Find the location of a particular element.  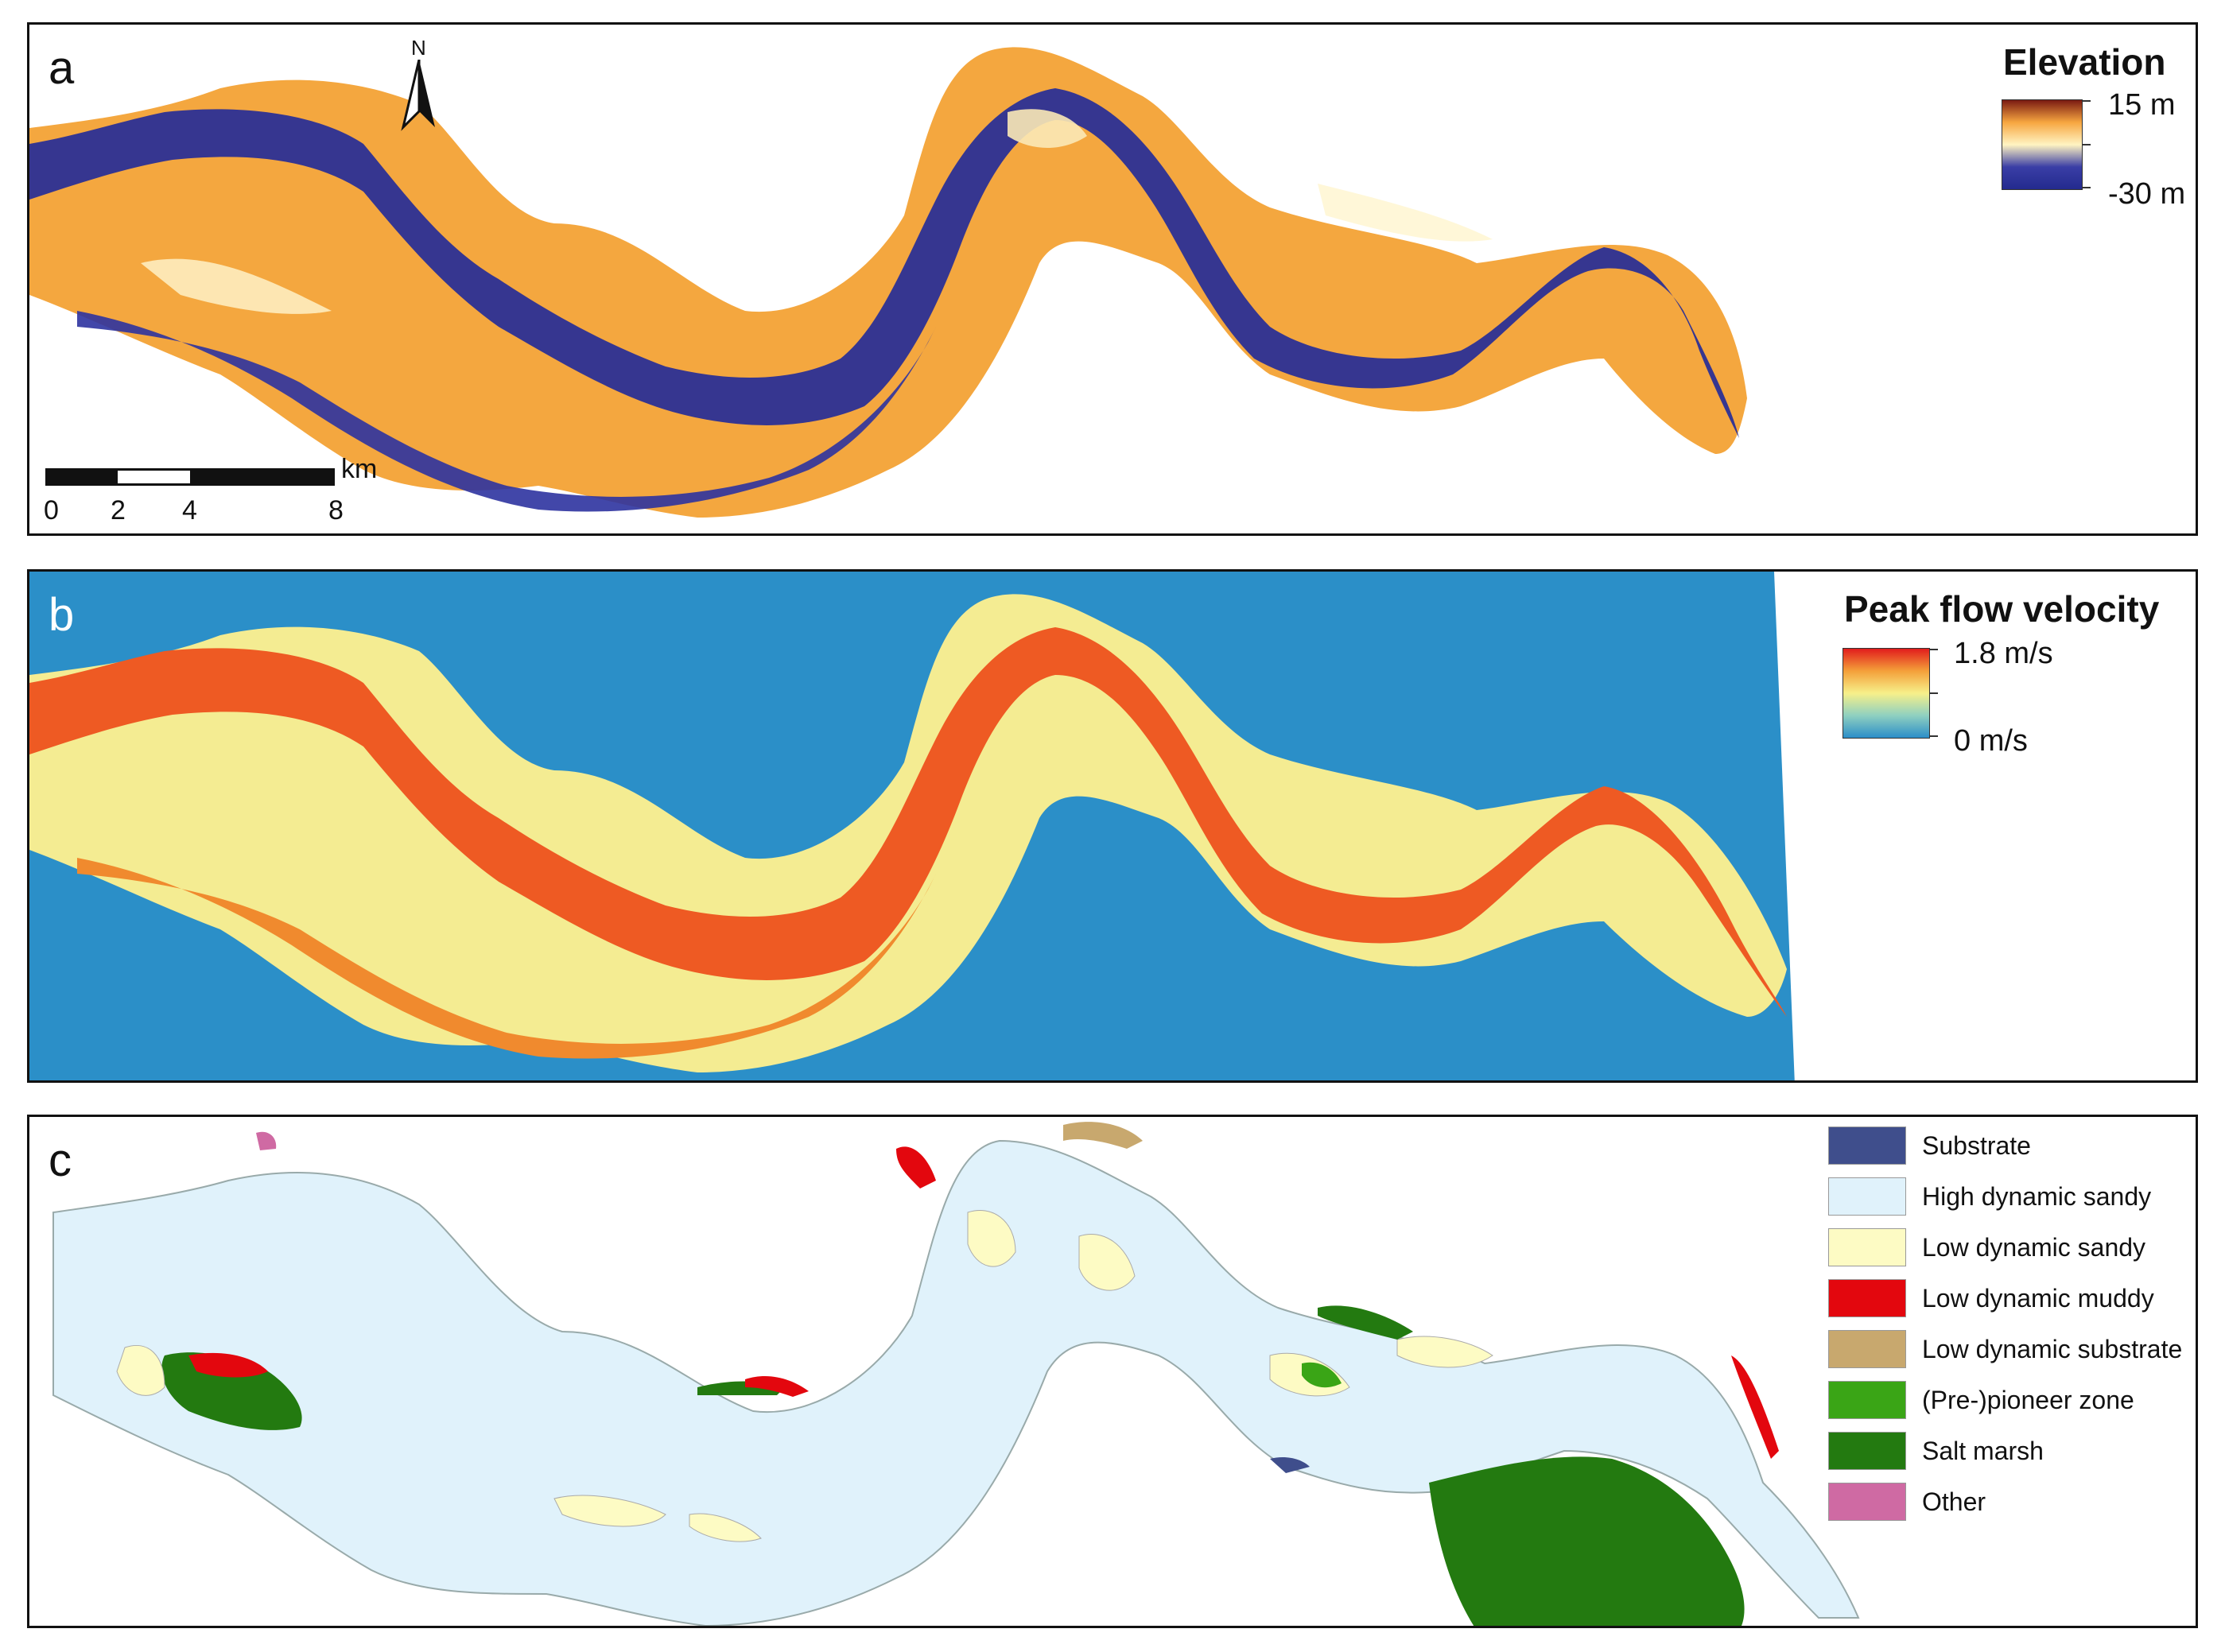

legend-label: Low dynamic muddy is located at coordinates (2038, 1298).